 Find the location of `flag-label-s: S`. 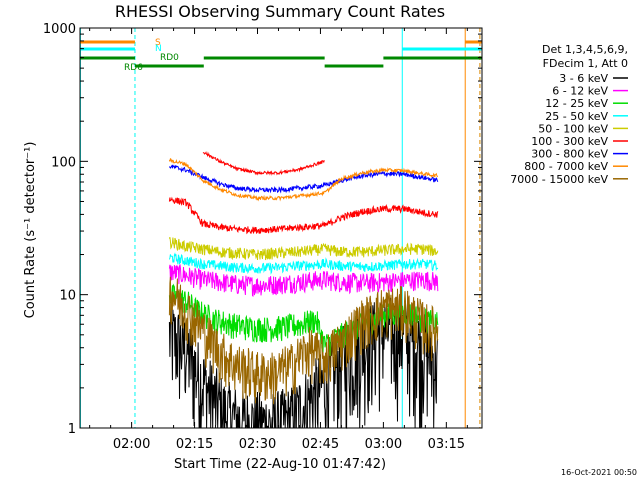

flag-label-s: S is located at coordinates (158, 43).